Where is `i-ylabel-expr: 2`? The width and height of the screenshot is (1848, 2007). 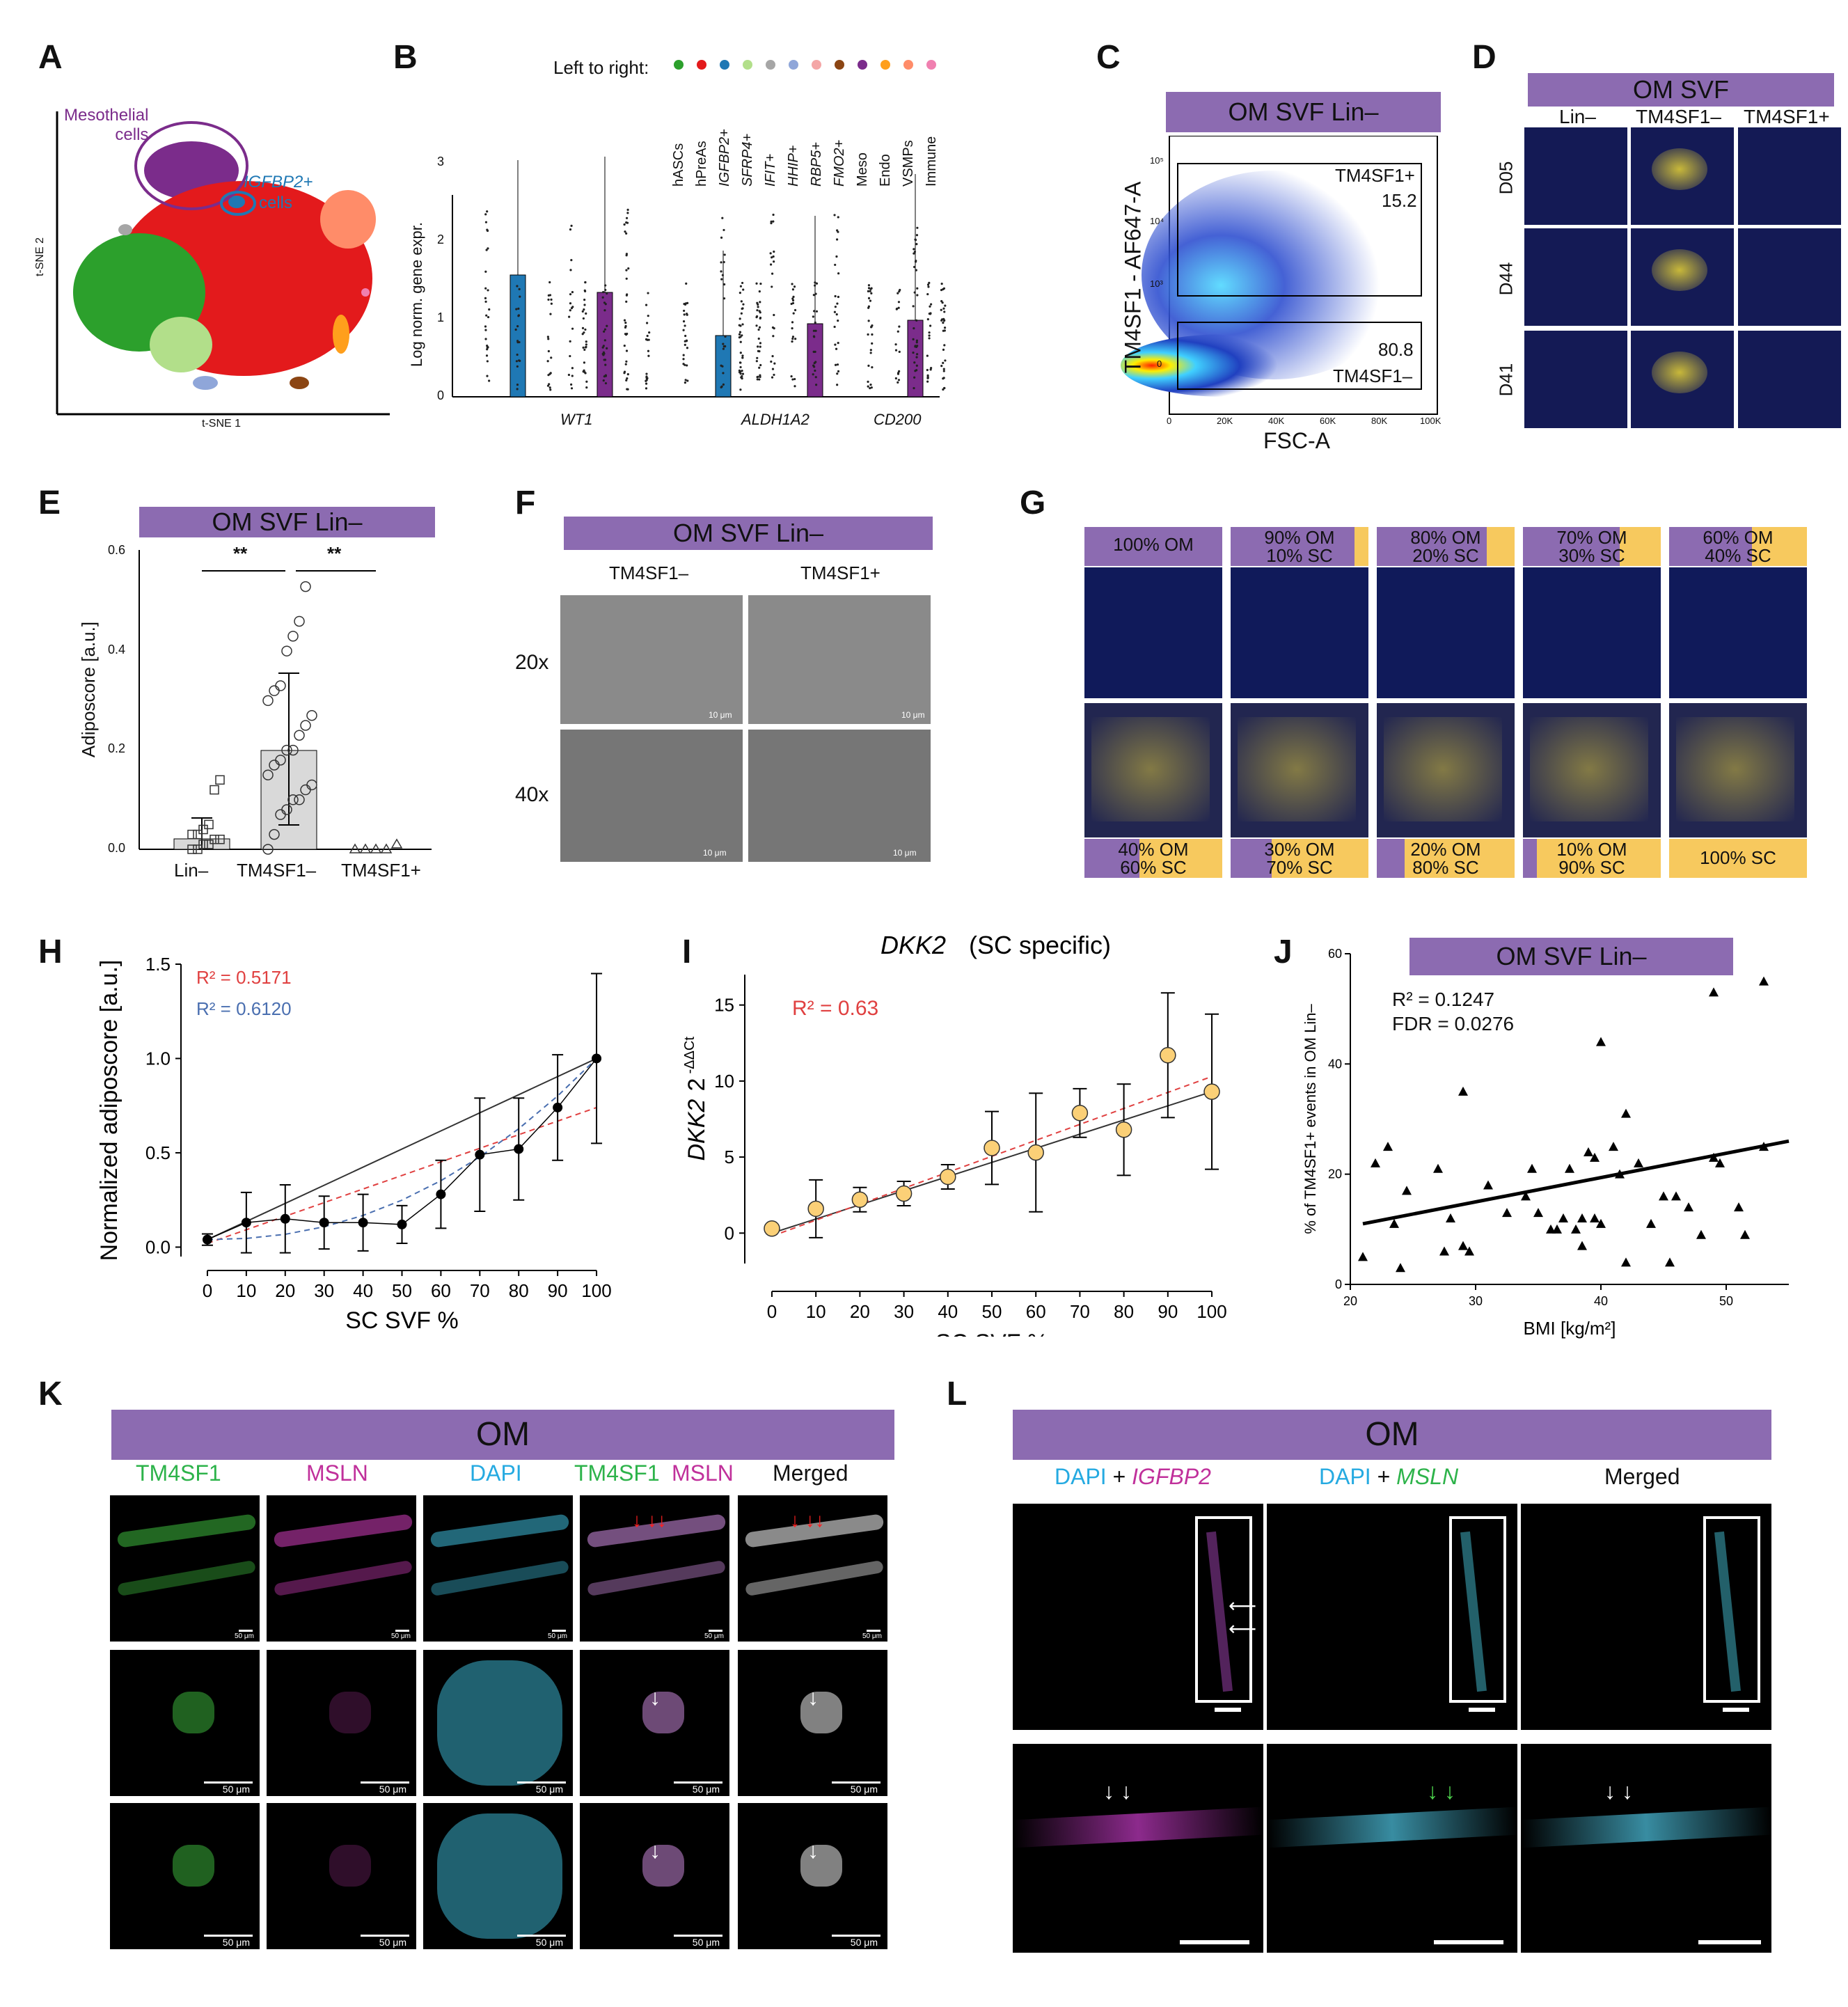 i-ylabel-expr: 2 is located at coordinates (697, 1085).